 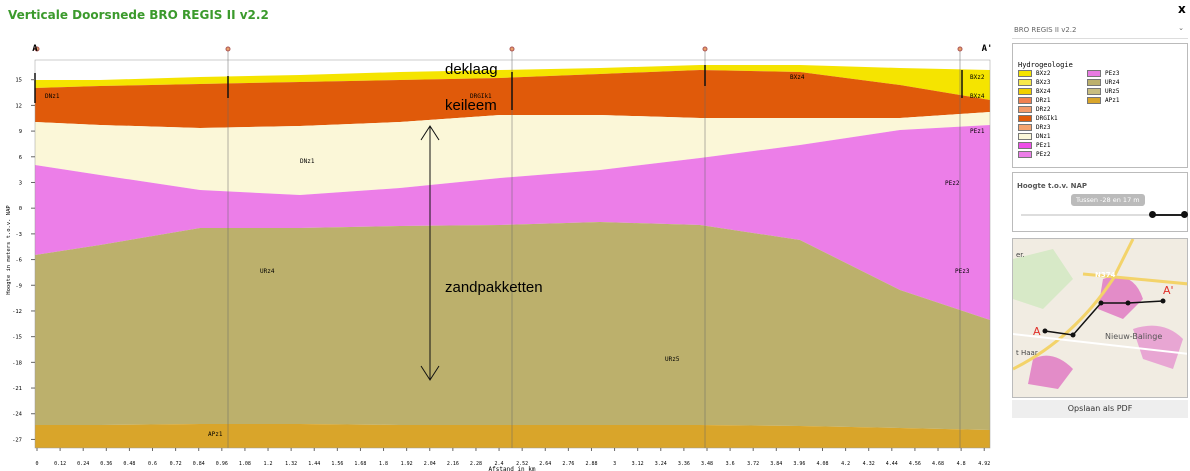 I want to click on legend-label: BXz3, so click(x=1043, y=82).